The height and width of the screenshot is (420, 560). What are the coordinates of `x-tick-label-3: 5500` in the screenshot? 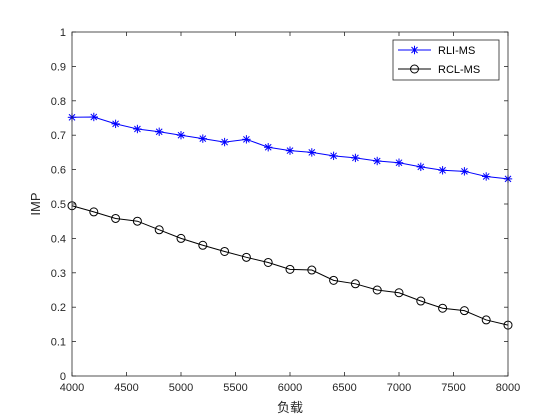 It's located at (235, 388).